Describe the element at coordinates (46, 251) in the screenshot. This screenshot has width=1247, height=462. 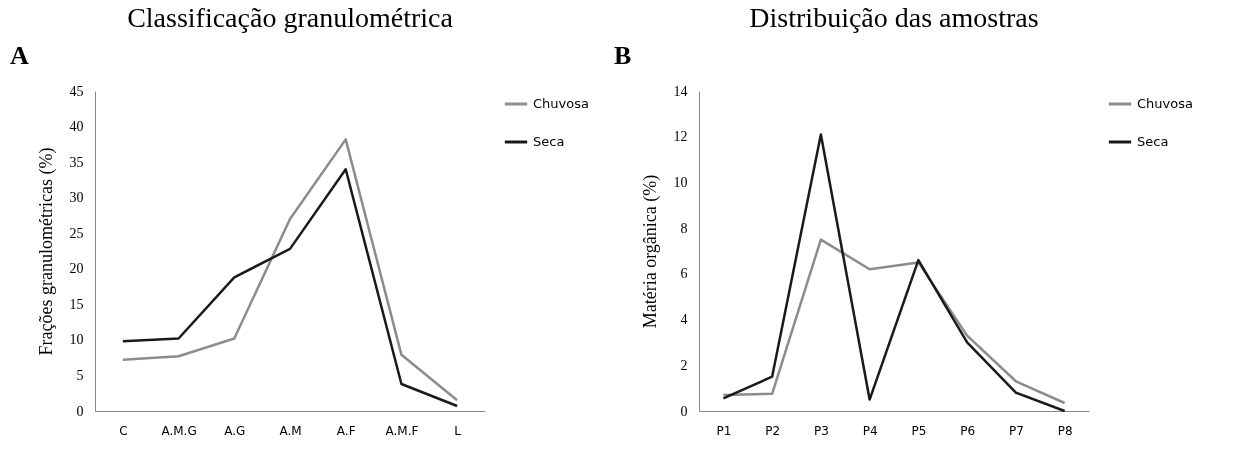
I see `y-axis-title: Frações granulométricas (%)` at that location.